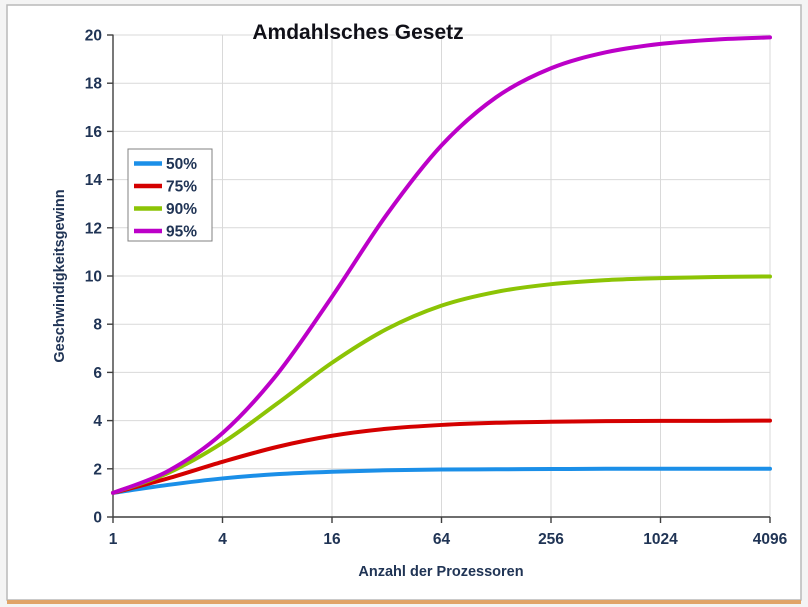  What do you see at coordinates (113, 539) in the screenshot?
I see `x-tick-label: 1` at bounding box center [113, 539].